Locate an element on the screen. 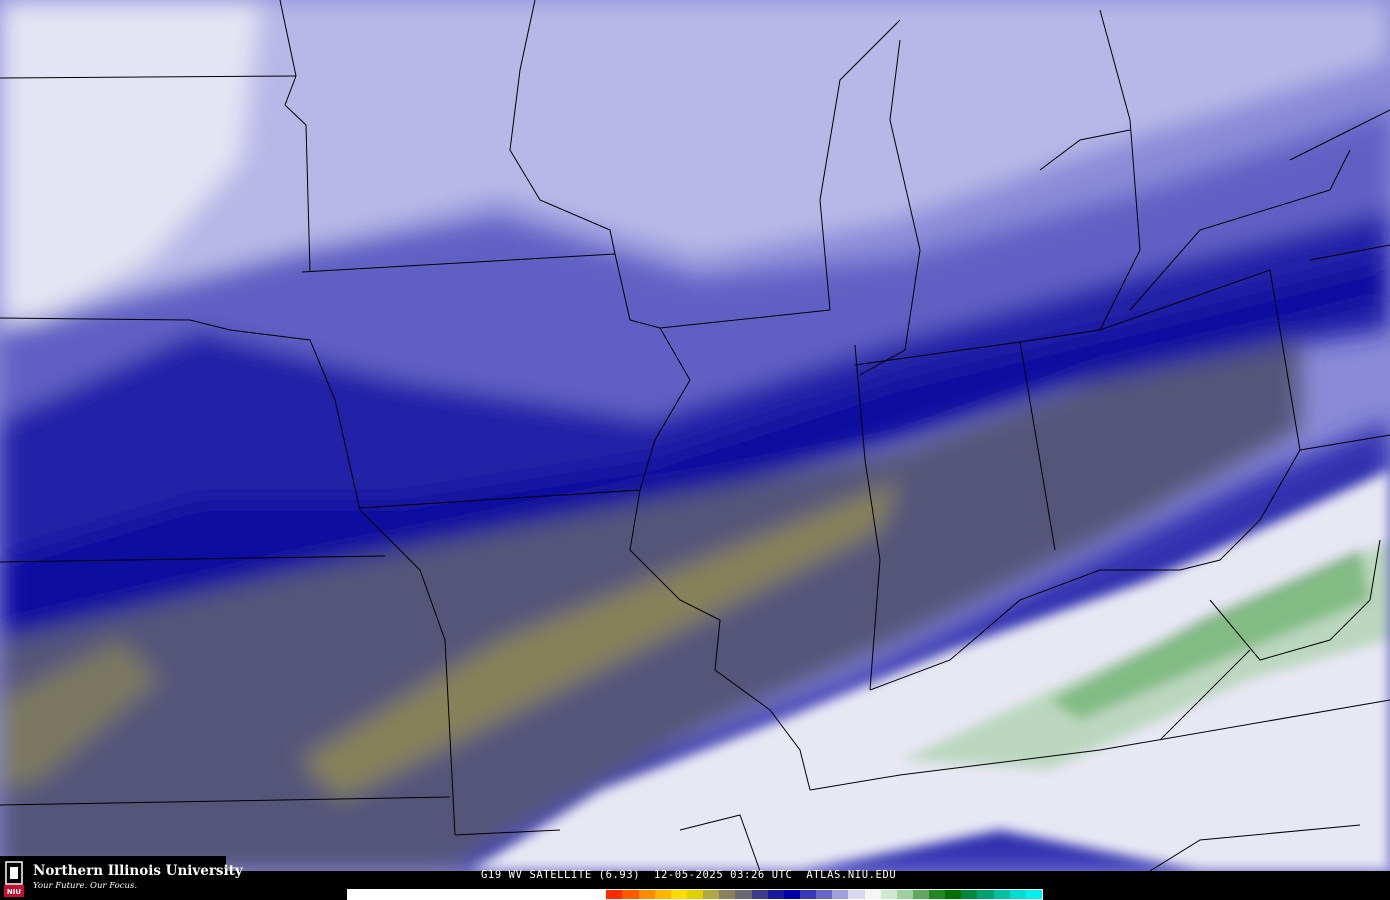 The image size is (1390, 900). product-label: G19 WV SATELLITE (6.93) is located at coordinates (561, 875).